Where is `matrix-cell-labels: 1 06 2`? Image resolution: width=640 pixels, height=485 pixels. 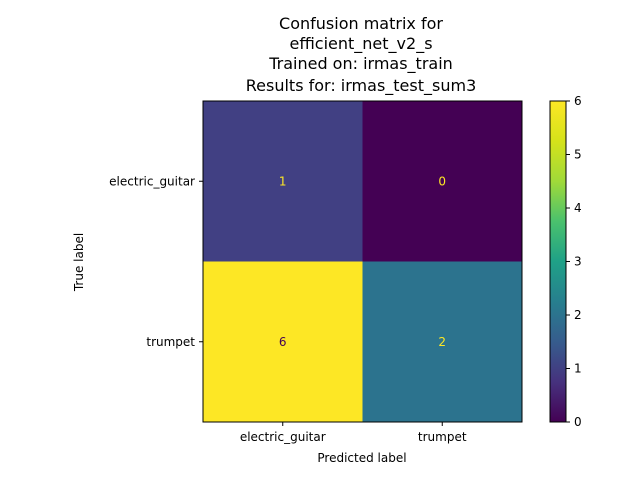 matrix-cell-labels: 1 06 2 is located at coordinates (362, 261).